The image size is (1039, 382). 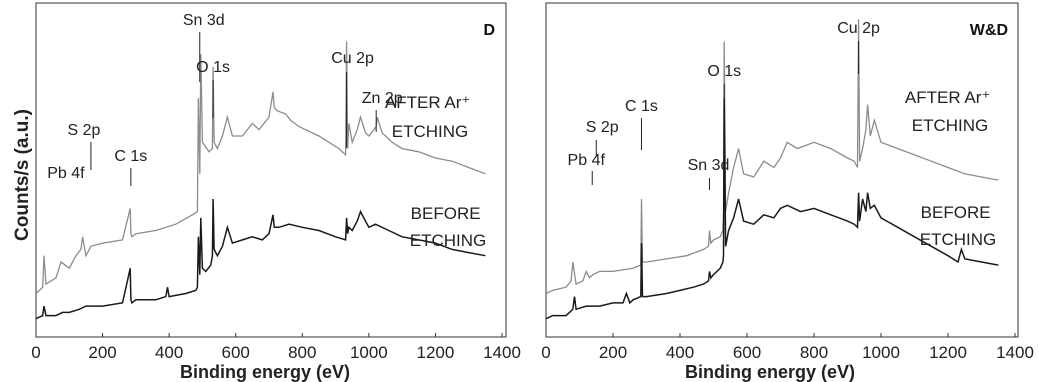 I want to click on panel-d-before-label-line2: ETCHING, so click(x=448, y=240).